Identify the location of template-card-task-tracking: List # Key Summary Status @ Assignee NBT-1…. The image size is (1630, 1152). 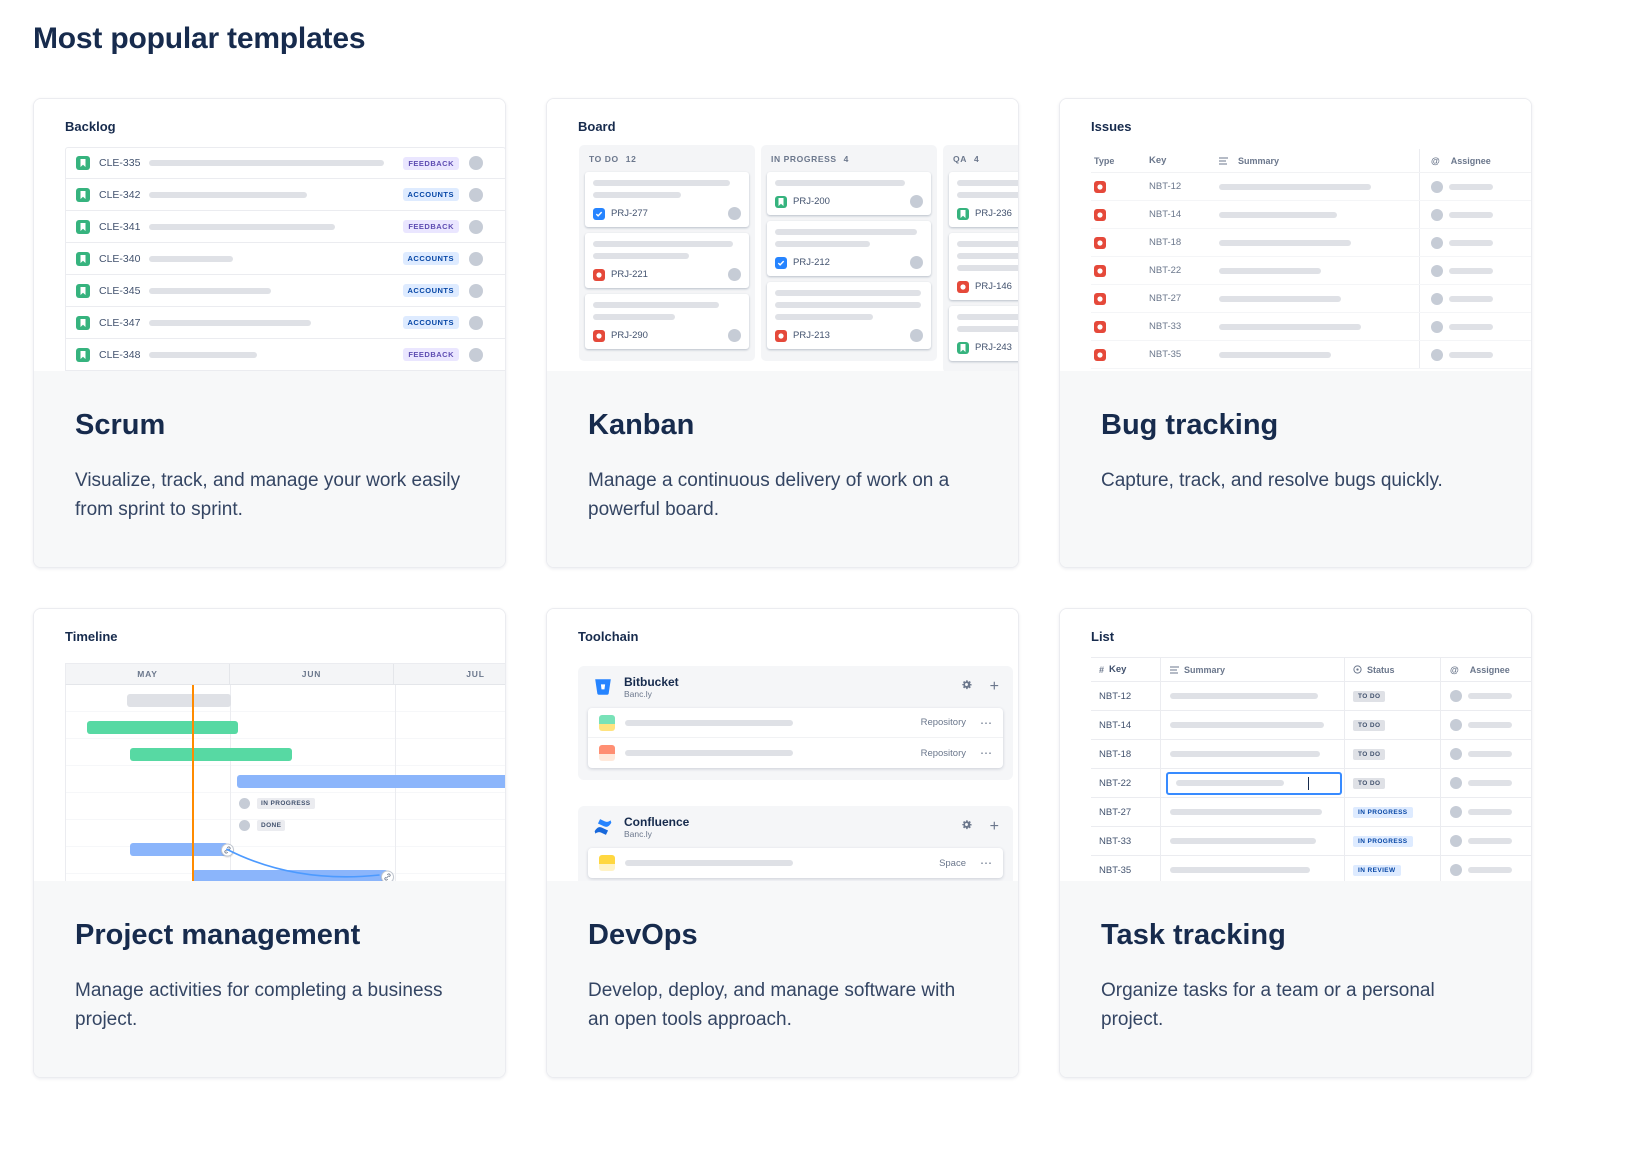
(1295, 843).